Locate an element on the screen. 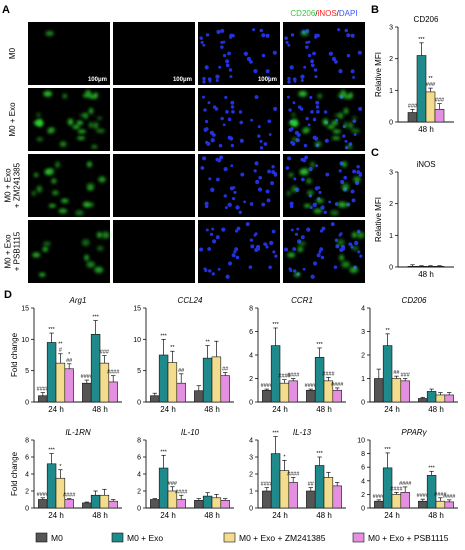  y-axis-label: Relative MFI is located at coordinates (378, 219).